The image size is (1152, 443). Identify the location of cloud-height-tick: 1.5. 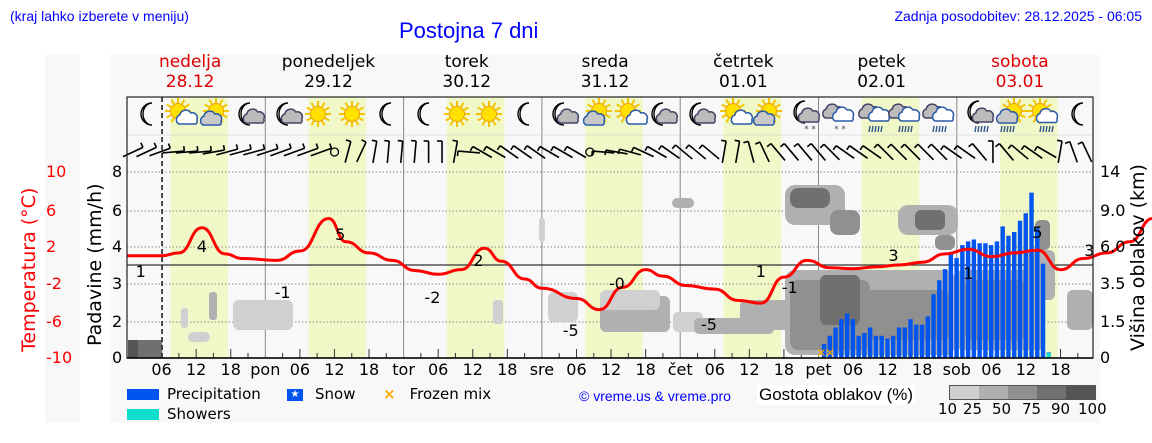
(1113, 321).